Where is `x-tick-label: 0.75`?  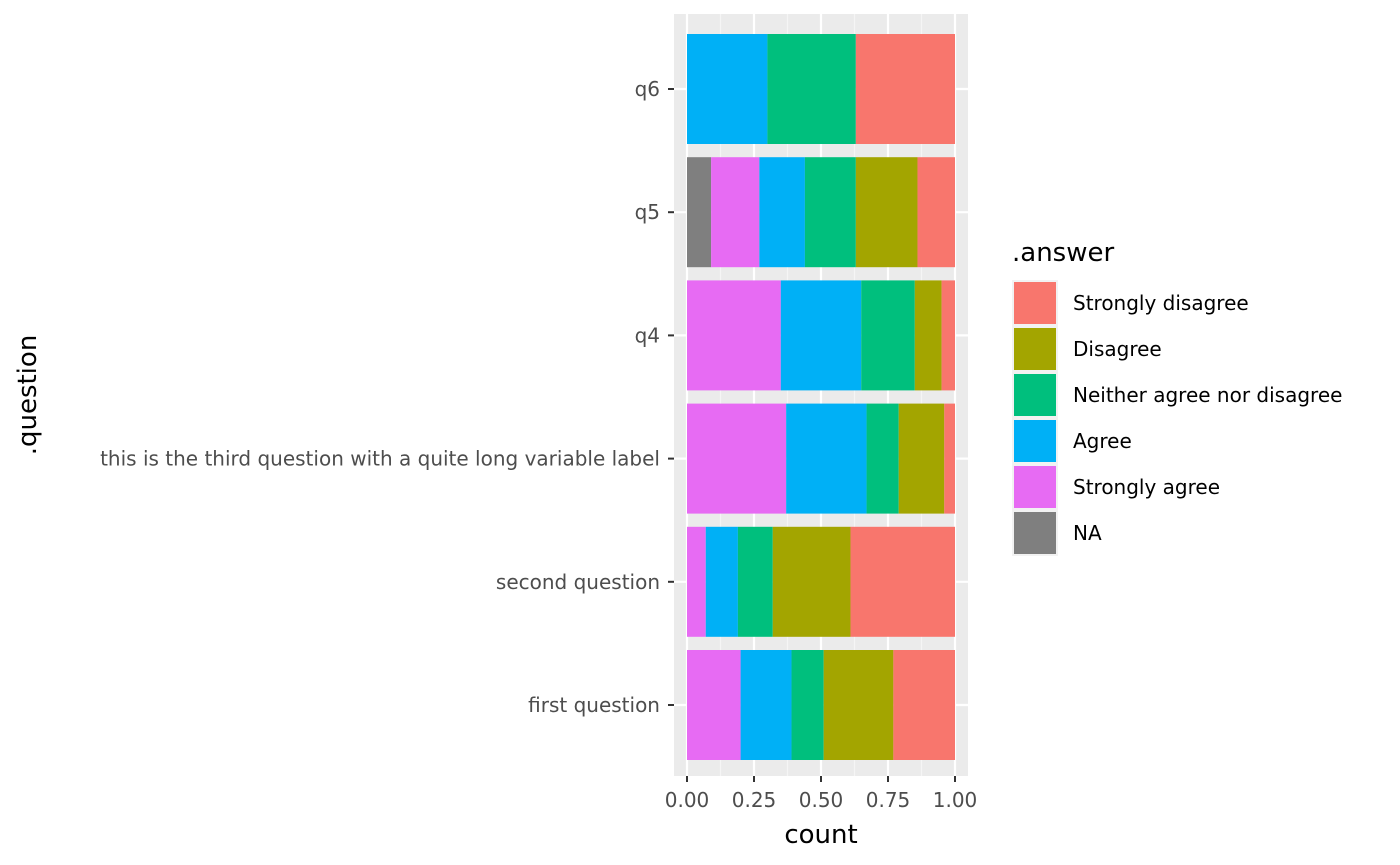 x-tick-label: 0.75 is located at coordinates (888, 800).